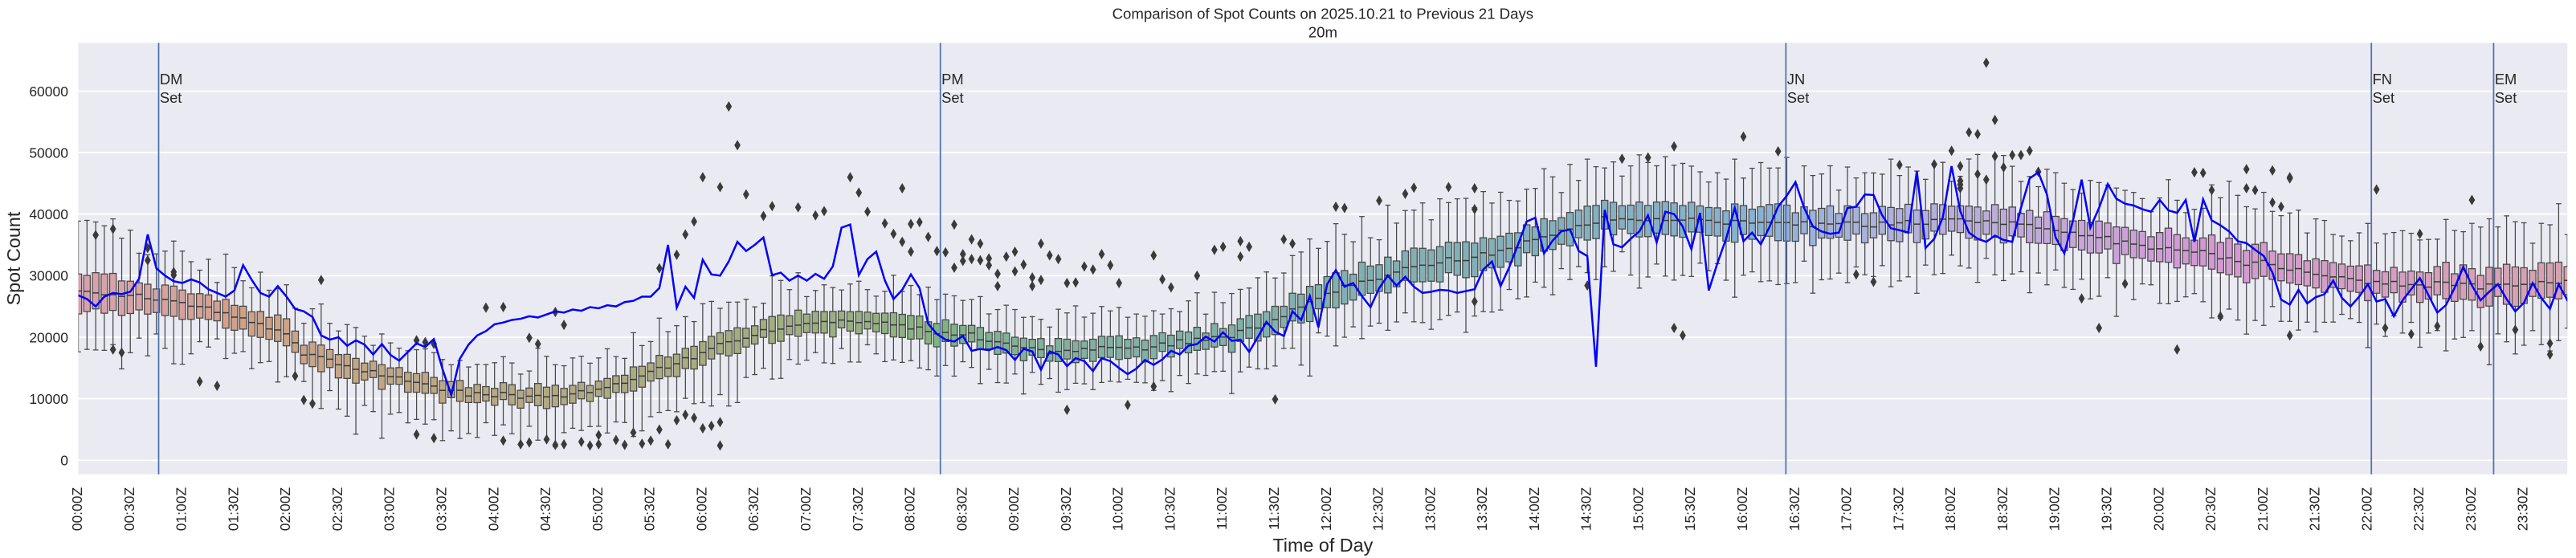 This screenshot has width=2576, height=558. I want to click on svg-text: 0, so click(64, 461).